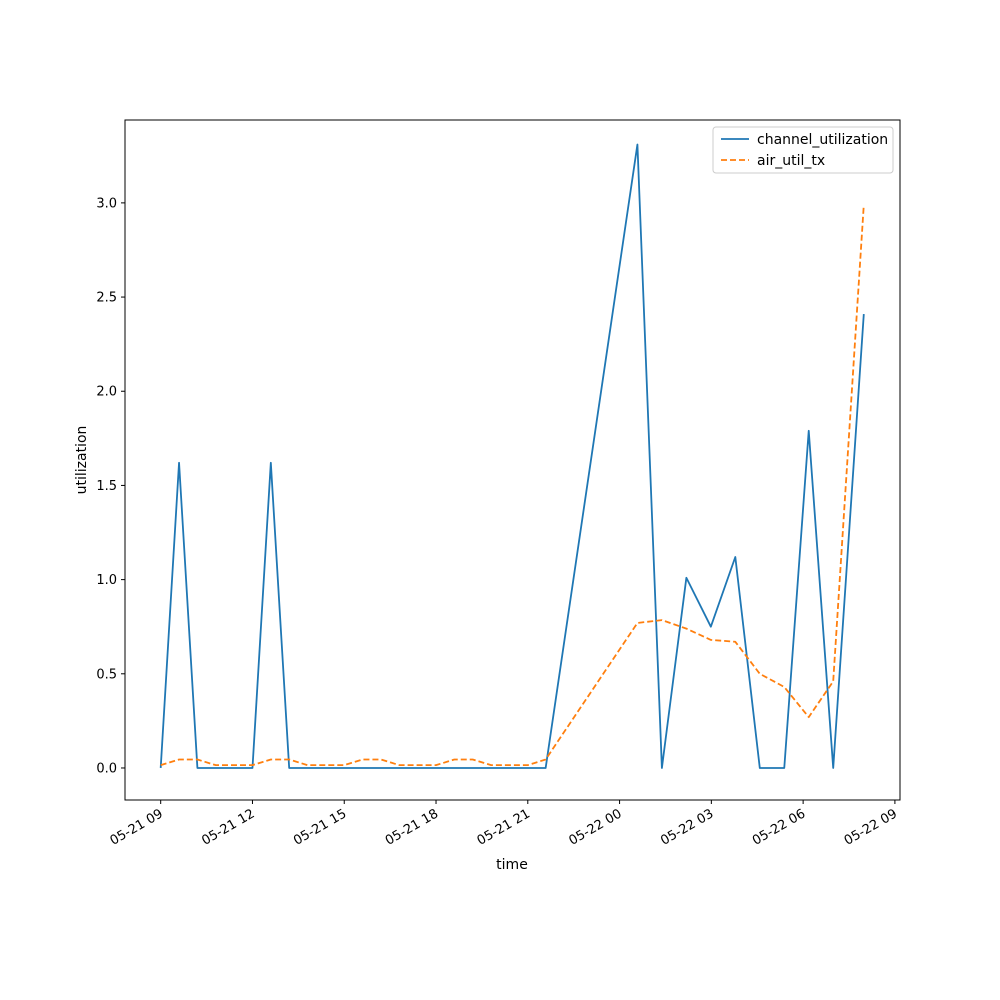 Image resolution: width=1000 pixels, height=1000 pixels. I want to click on y-tick-label: 0.5, so click(106, 674).